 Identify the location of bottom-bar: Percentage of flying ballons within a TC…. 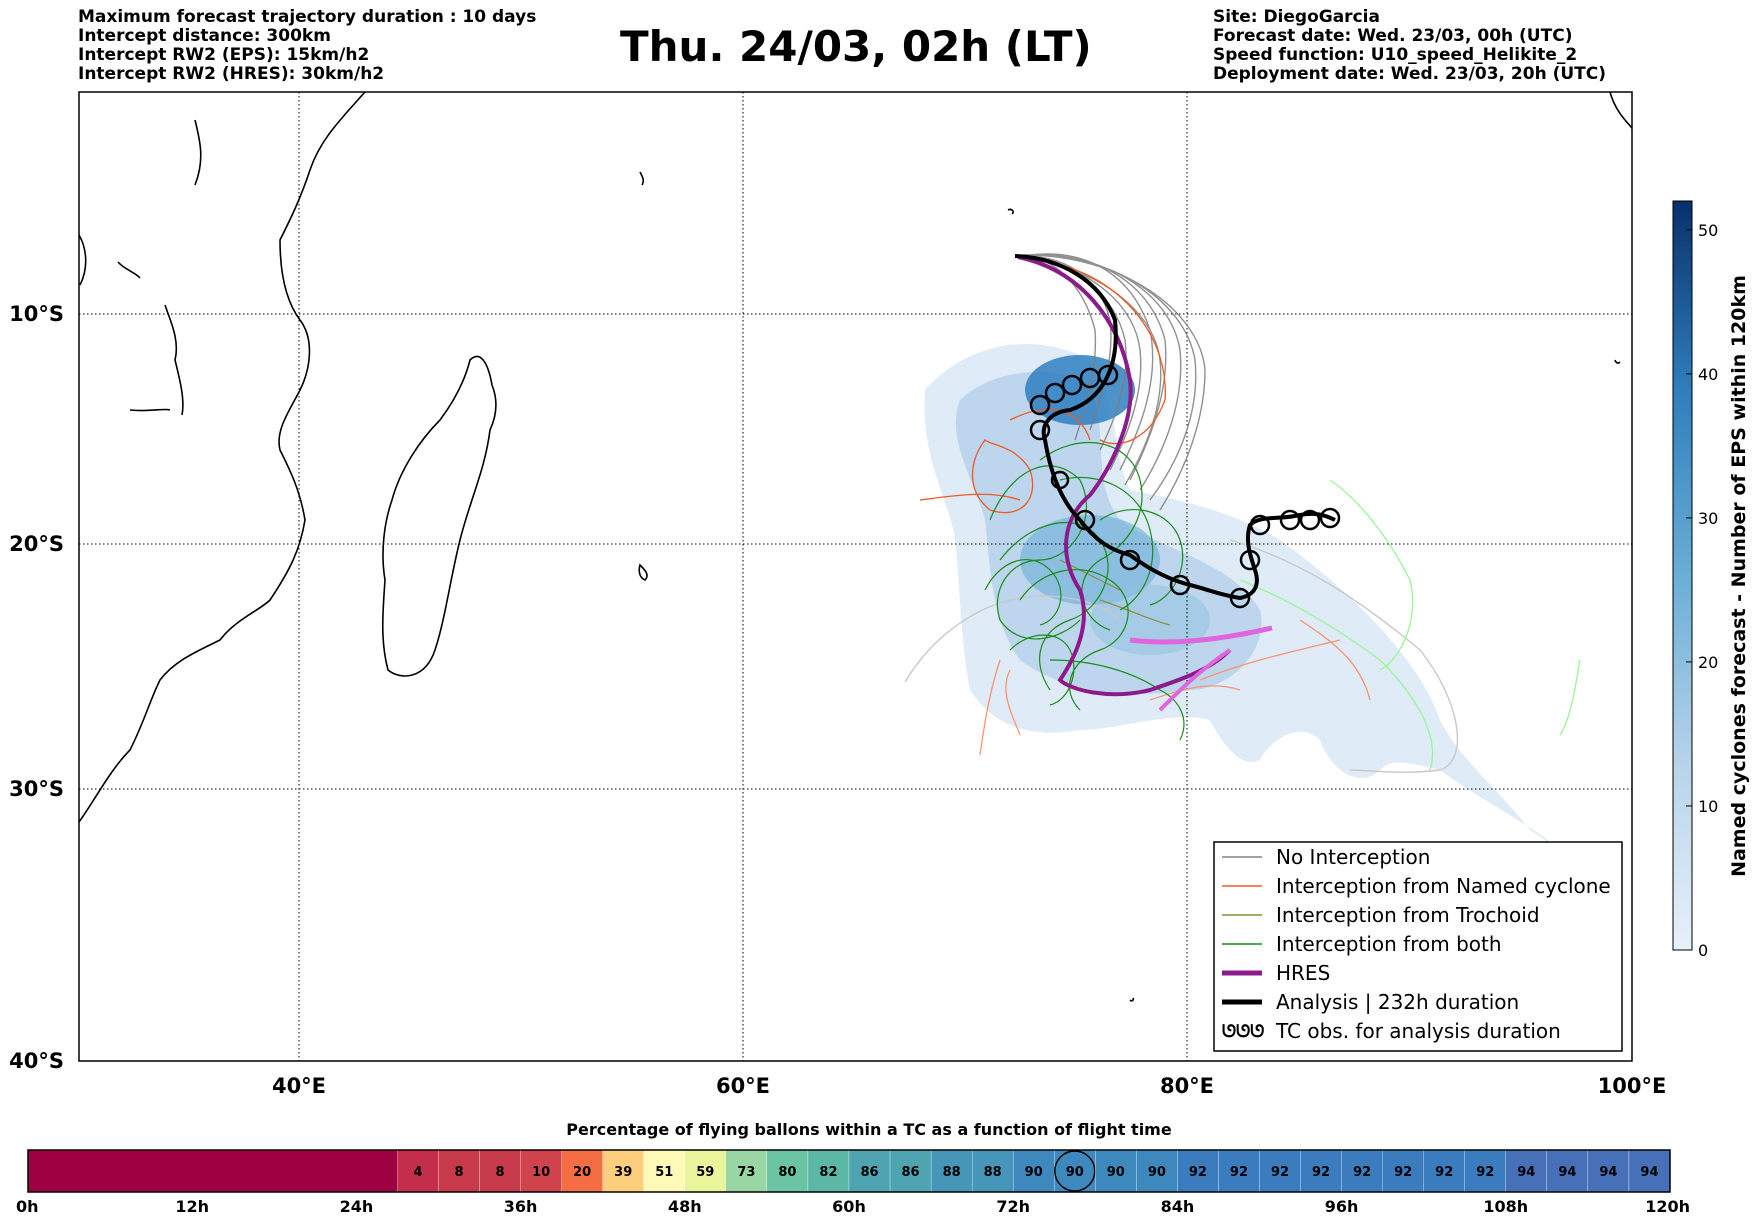
(853, 1168).